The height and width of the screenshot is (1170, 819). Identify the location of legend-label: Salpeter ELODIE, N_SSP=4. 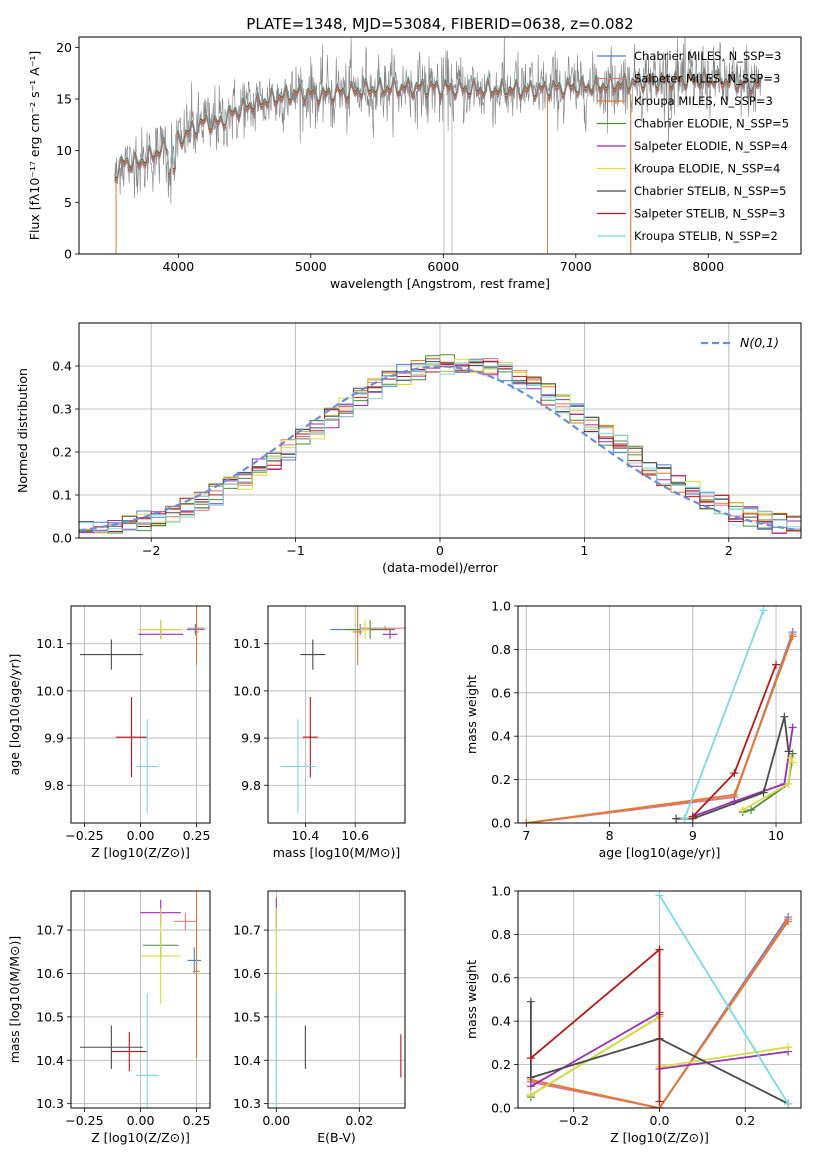
(711, 146).